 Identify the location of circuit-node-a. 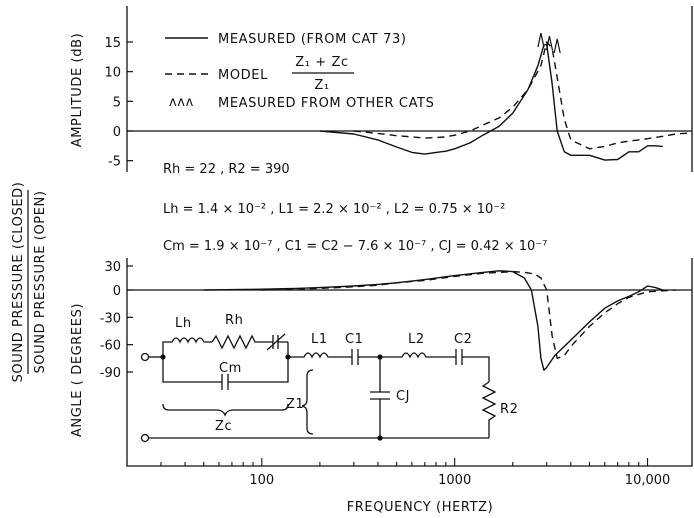
(163, 357).